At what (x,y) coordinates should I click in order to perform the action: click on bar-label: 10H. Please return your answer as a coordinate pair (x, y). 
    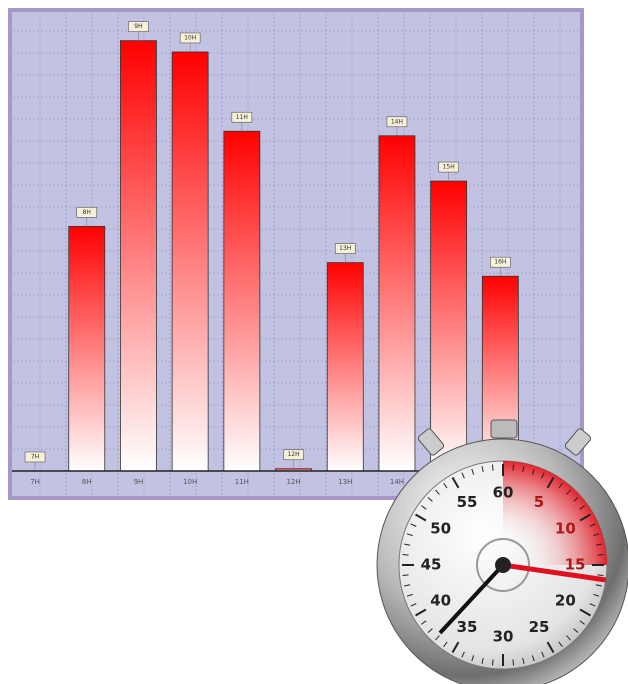
    Looking at the image, I should click on (190, 37).